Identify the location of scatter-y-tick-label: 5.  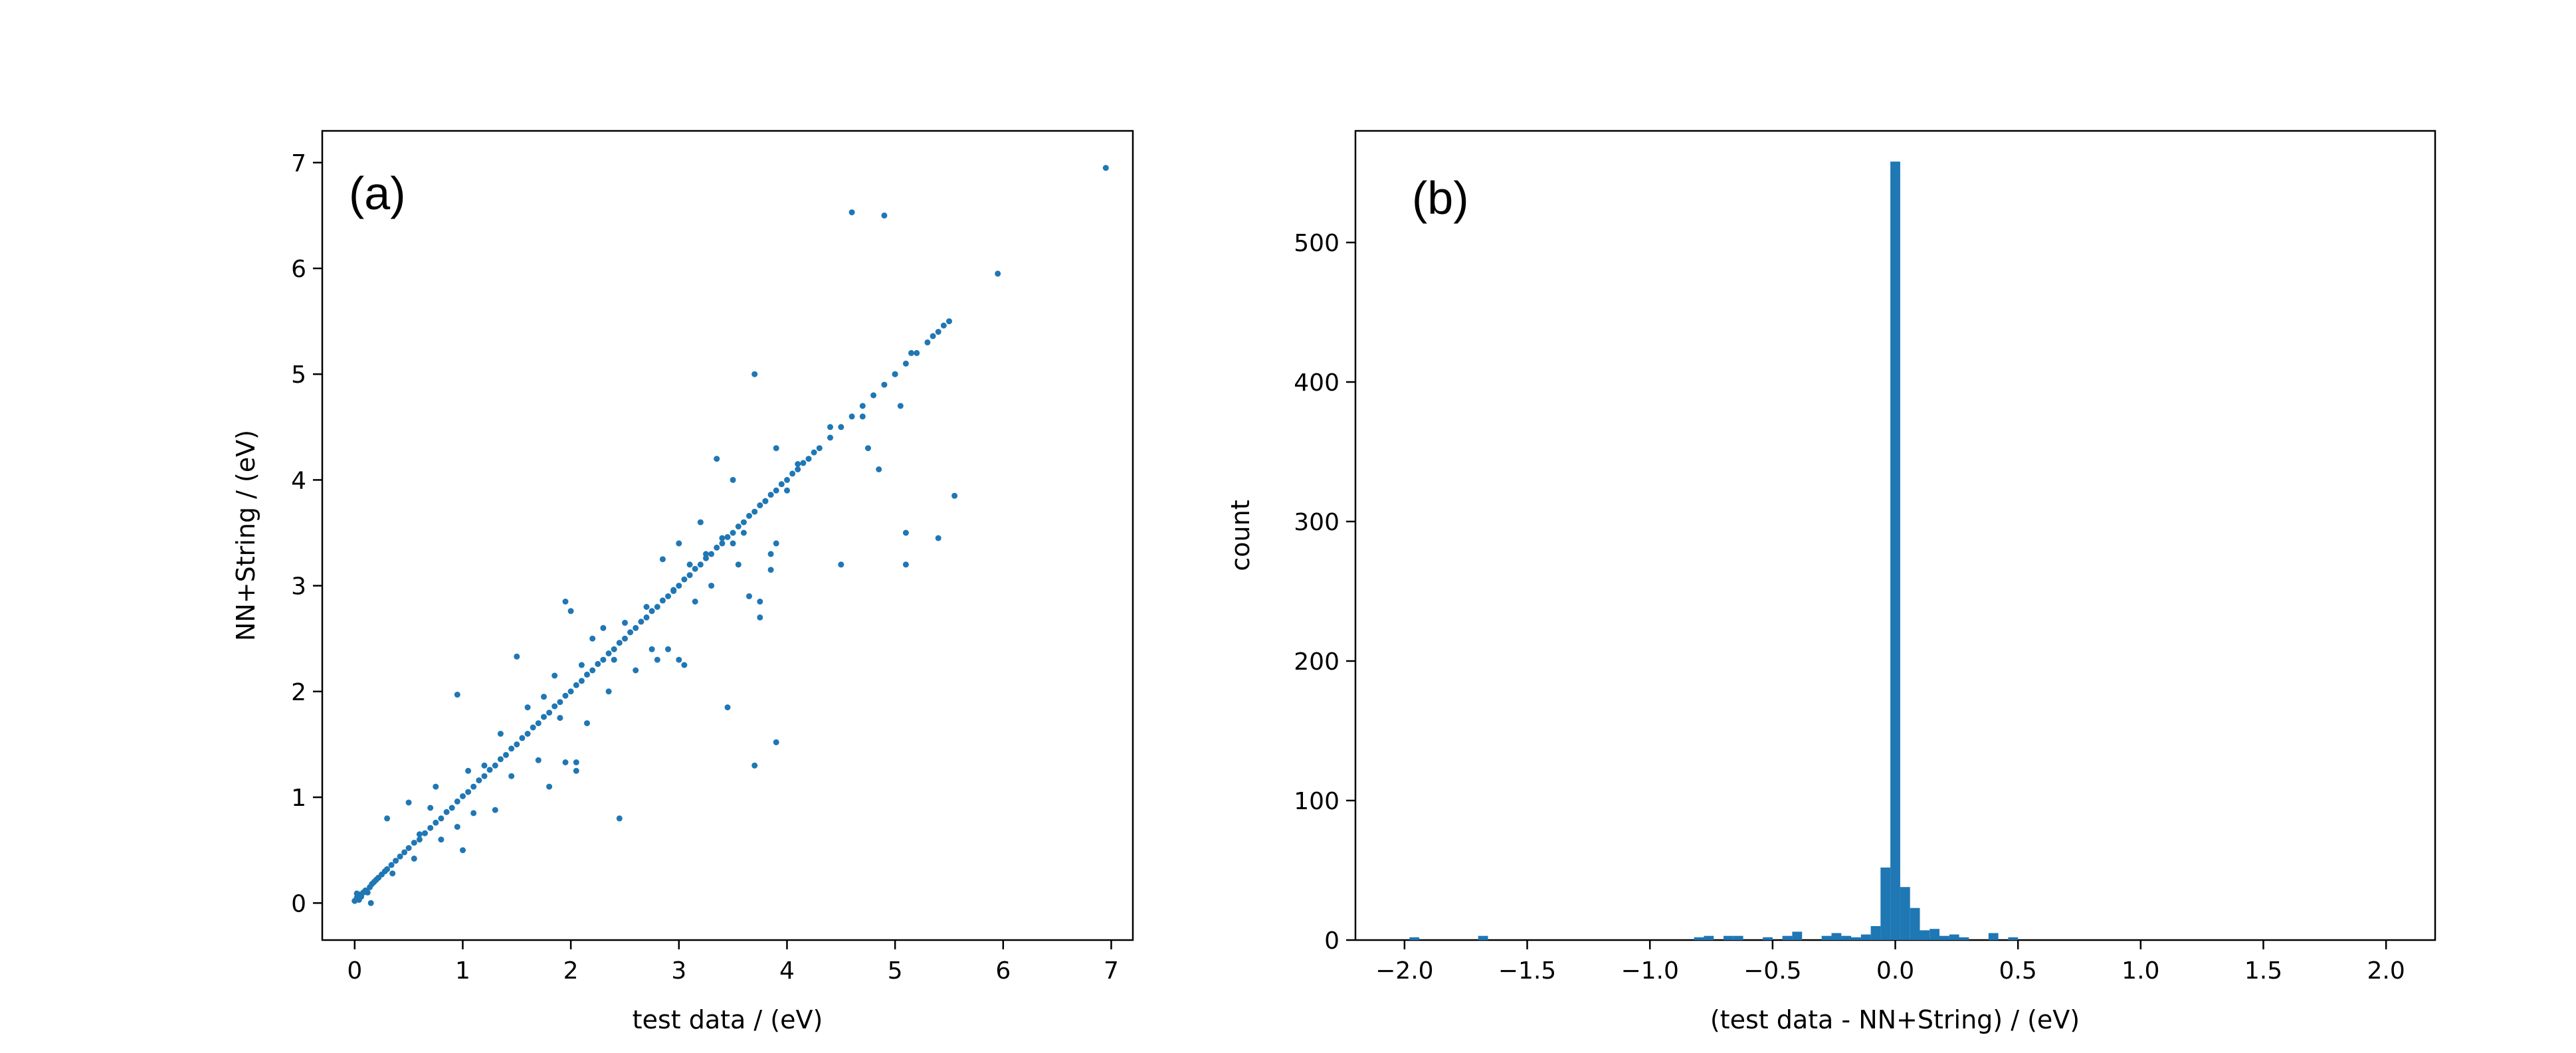
(298, 375).